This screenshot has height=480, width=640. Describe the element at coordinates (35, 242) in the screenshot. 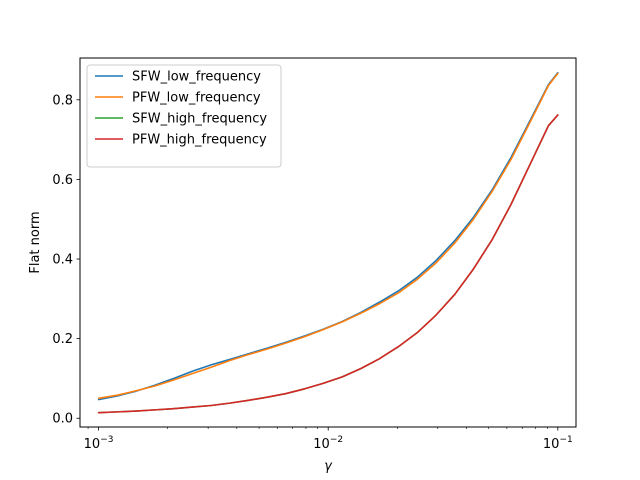

I see `y-axis-title: Flat norm` at that location.